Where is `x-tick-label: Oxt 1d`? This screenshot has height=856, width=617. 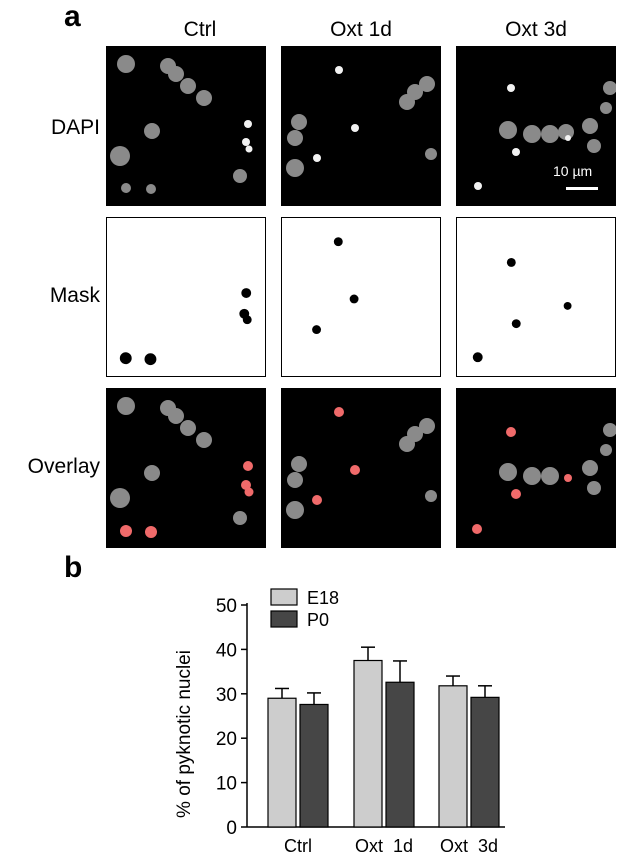
x-tick-label: Oxt 1d is located at coordinates (384, 846).